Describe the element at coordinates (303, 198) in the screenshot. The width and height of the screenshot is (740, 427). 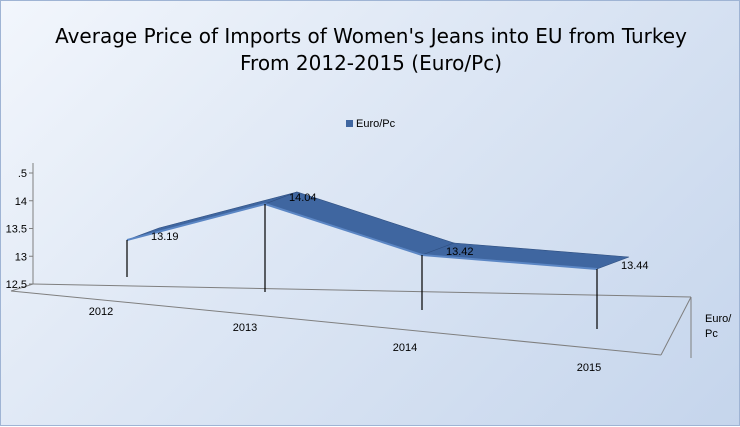
I see `data-label: 14.04` at that location.